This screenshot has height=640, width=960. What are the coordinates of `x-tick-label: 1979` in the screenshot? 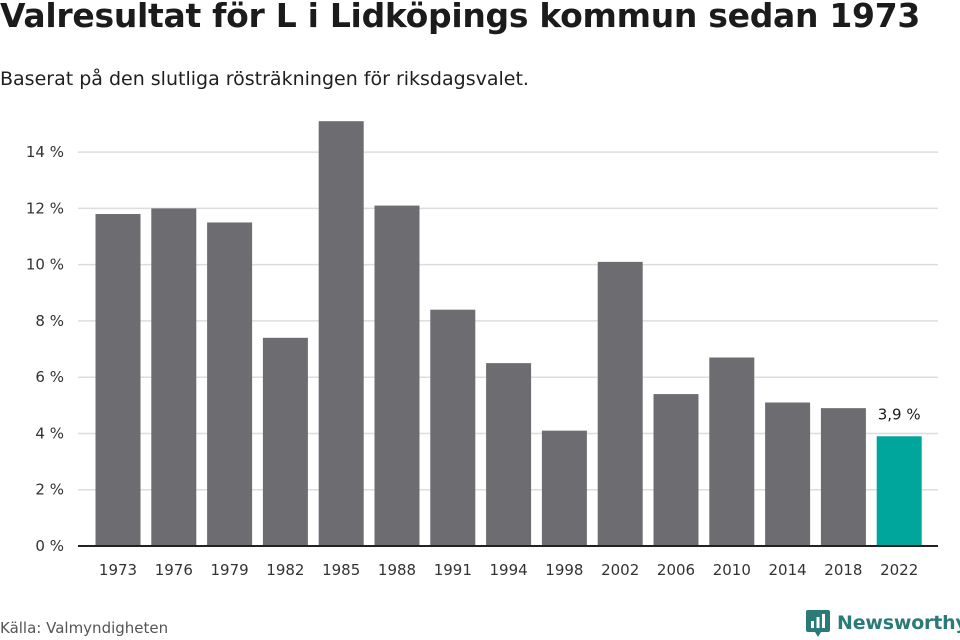 It's located at (230, 570).